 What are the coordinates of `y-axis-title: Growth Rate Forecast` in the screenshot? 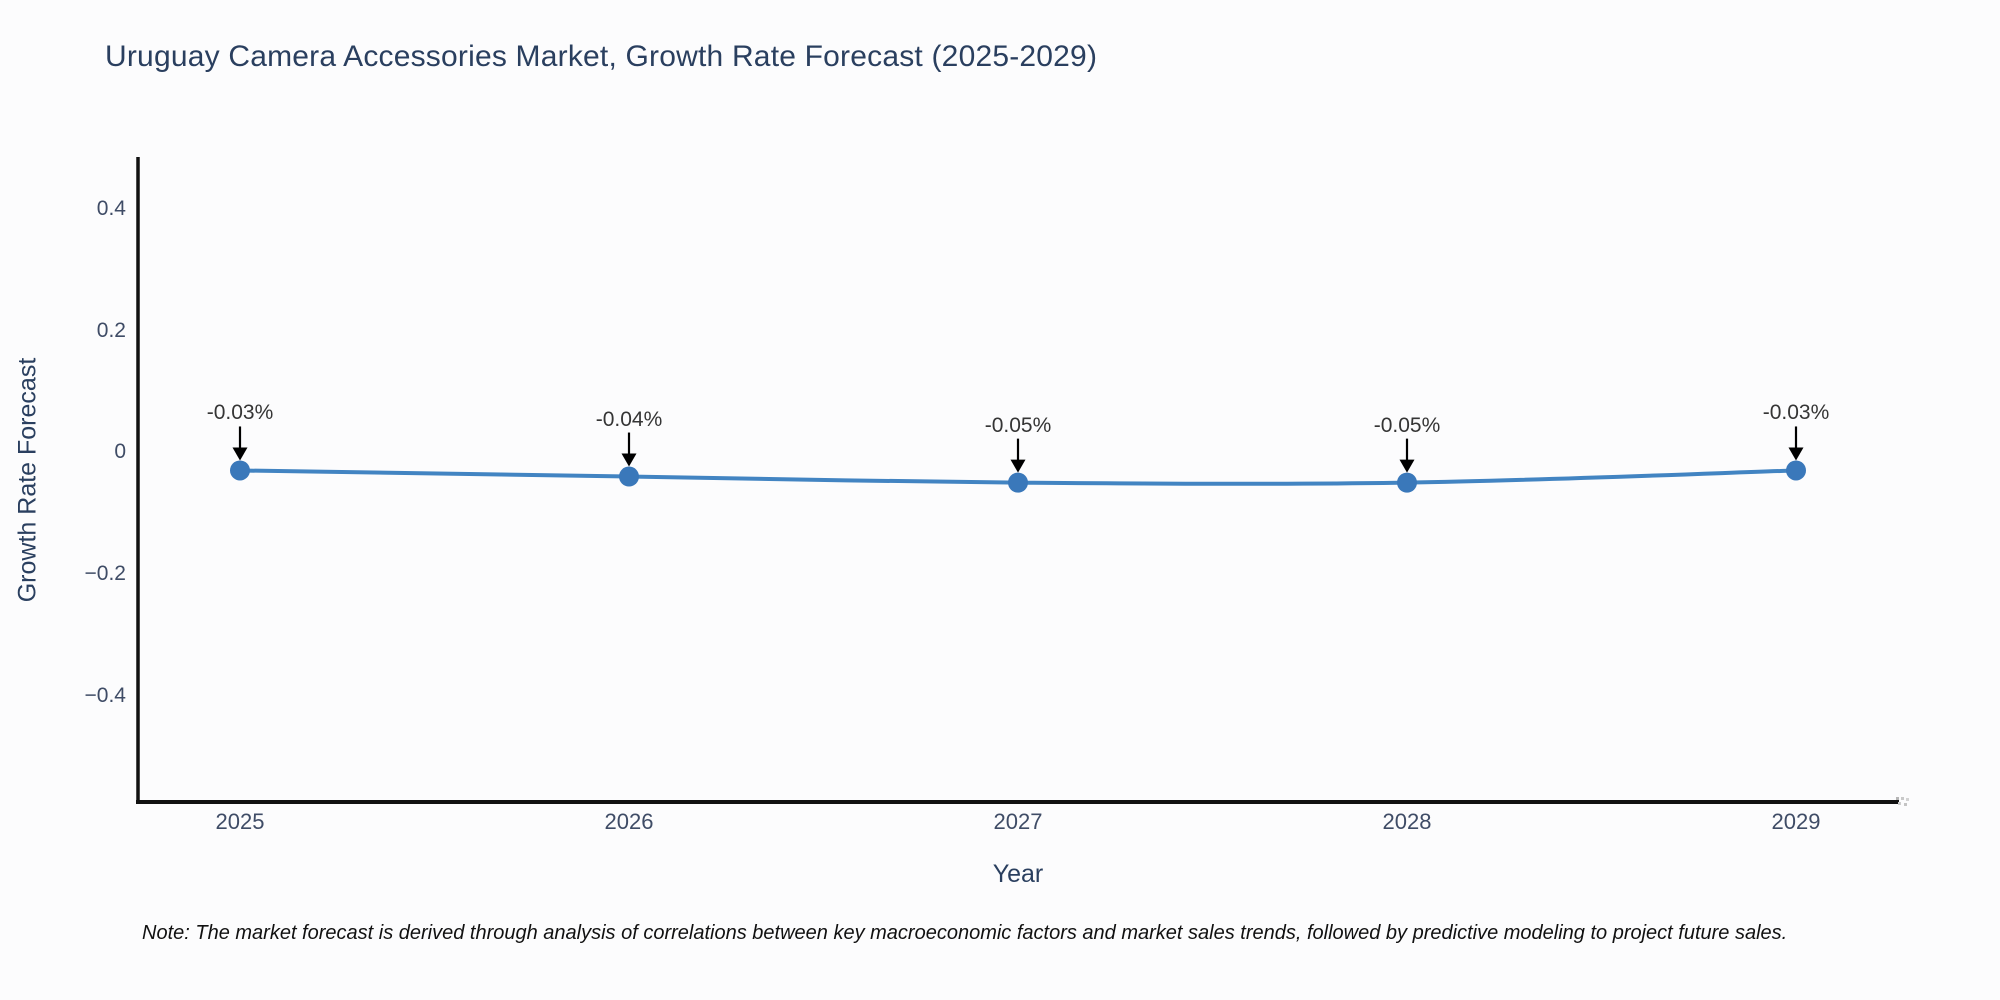 It's located at (27, 480).